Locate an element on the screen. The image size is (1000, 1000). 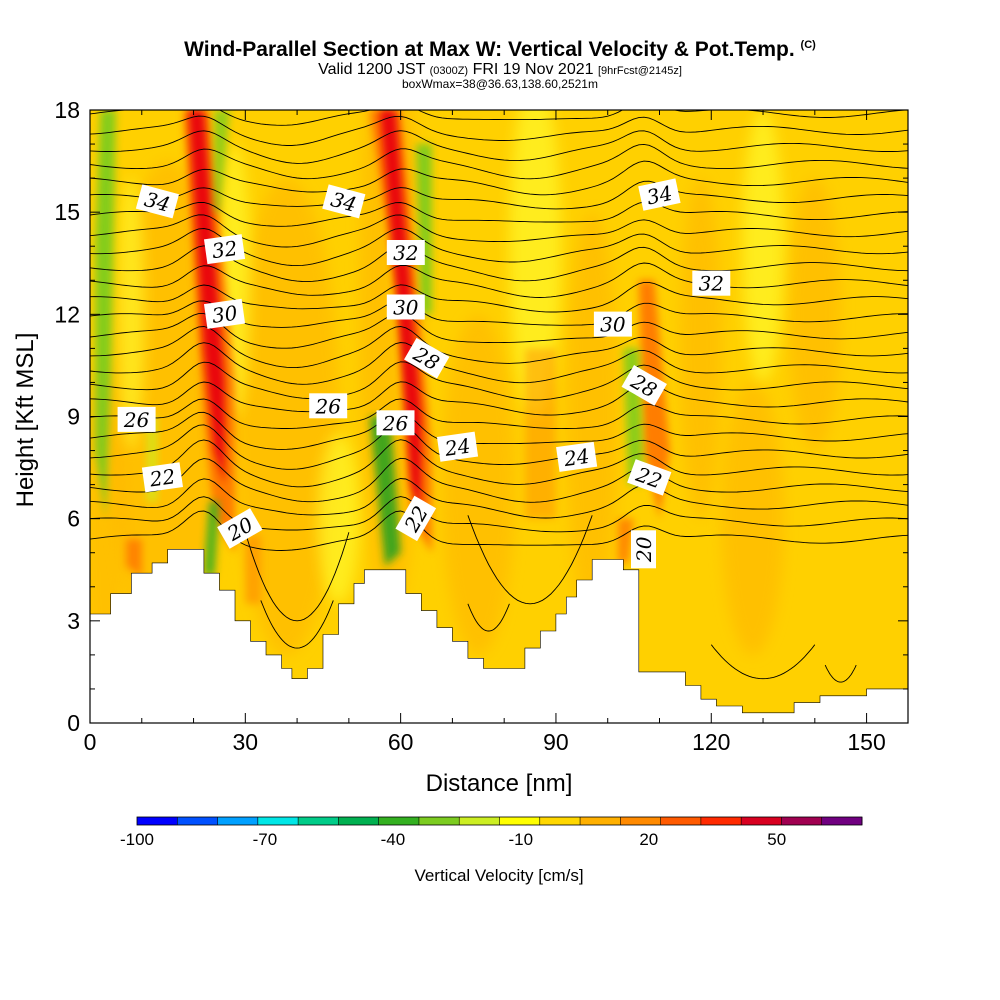
colorbar-tick-label: -70 is located at coordinates (265, 839).